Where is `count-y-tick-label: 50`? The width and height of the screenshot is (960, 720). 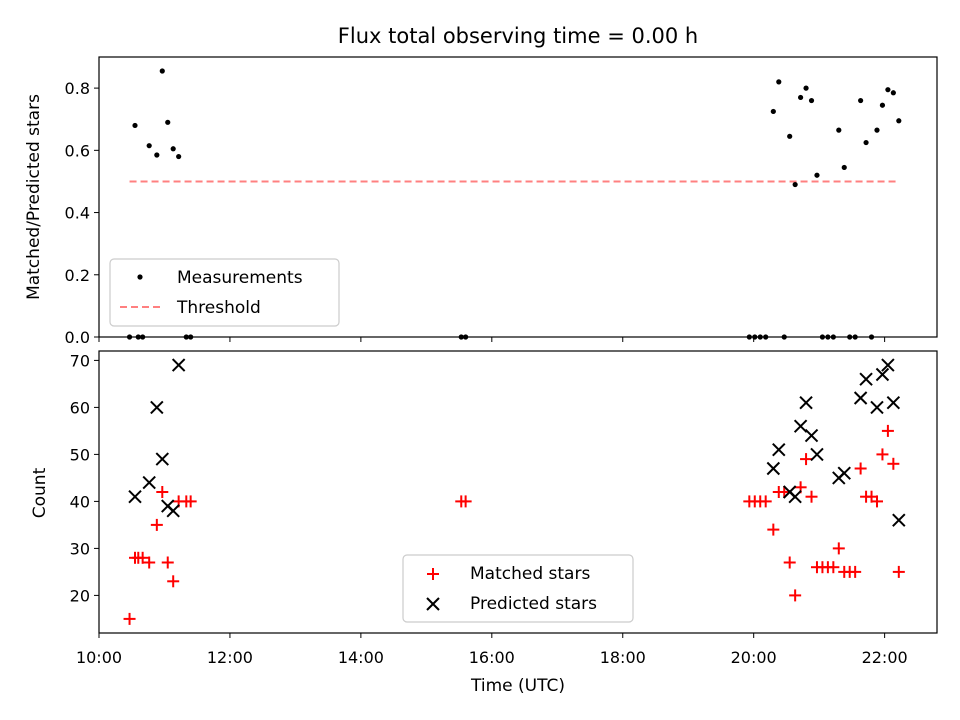 count-y-tick-label: 50 is located at coordinates (80, 454).